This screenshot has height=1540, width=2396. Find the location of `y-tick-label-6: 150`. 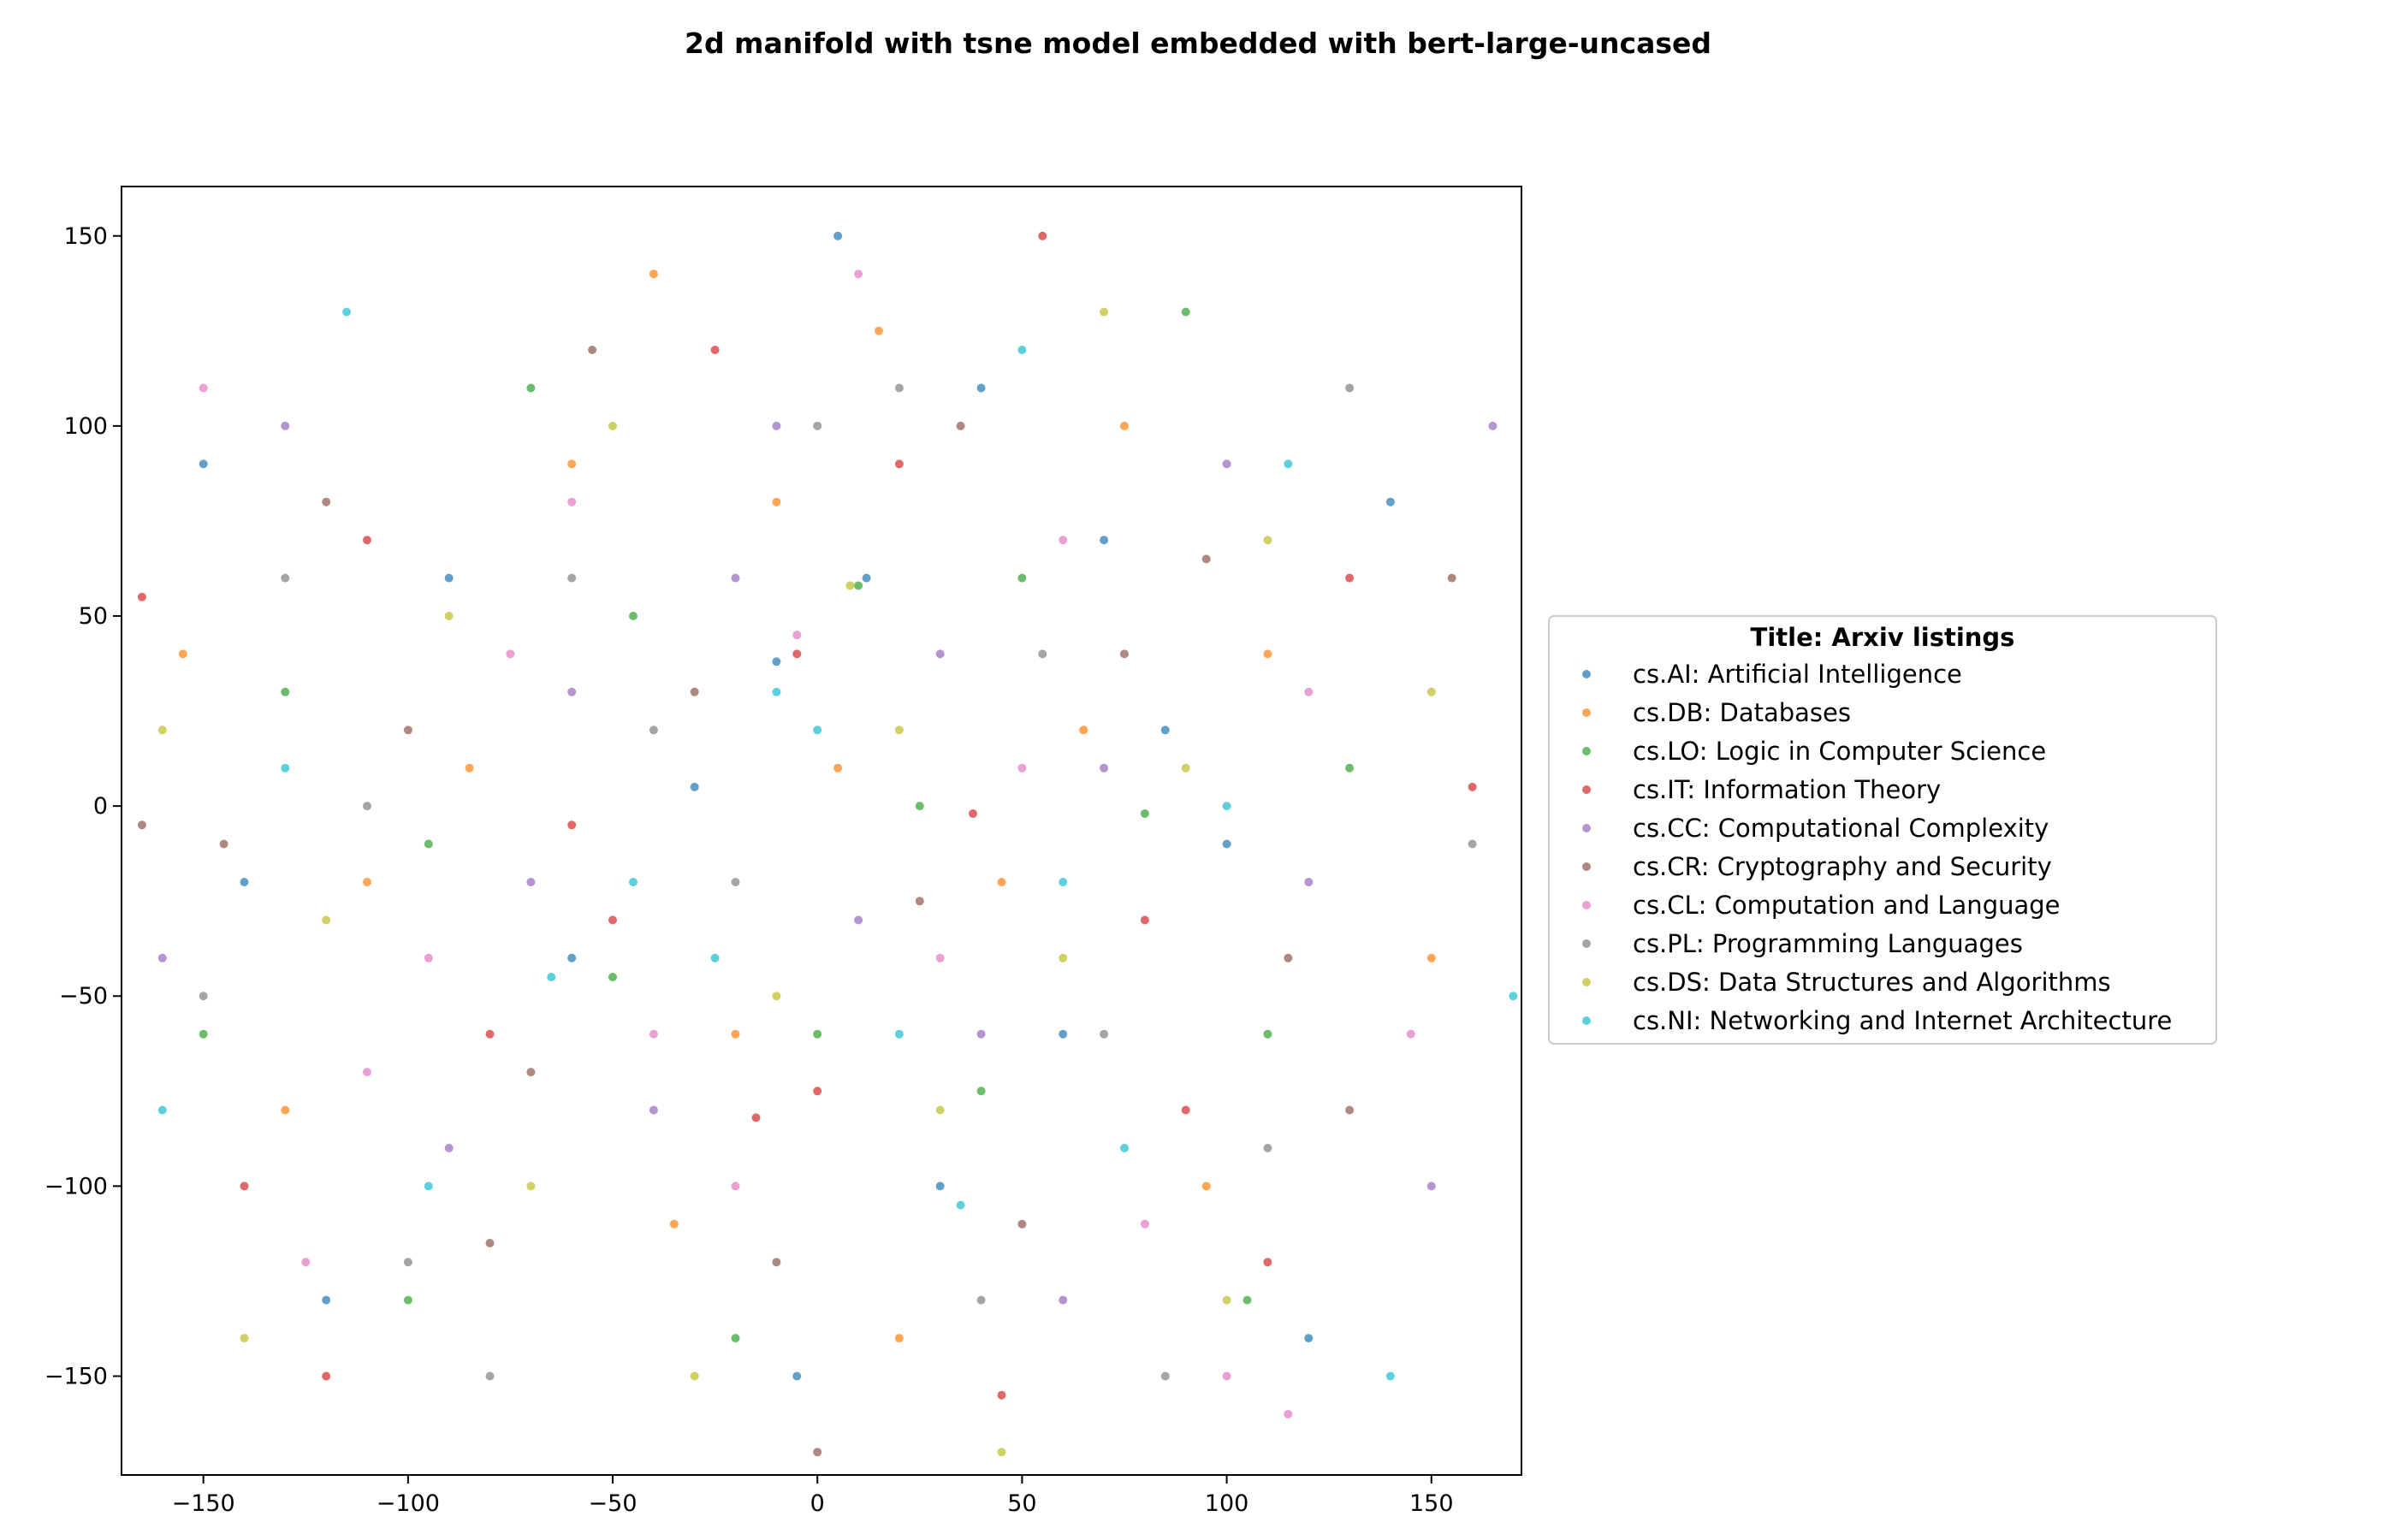

y-tick-label-6: 150 is located at coordinates (85, 236).